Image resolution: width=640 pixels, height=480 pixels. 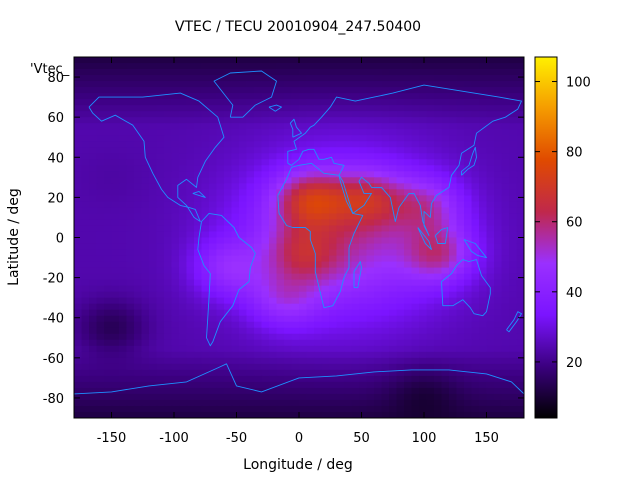 I want to click on x-tick-label: -50, so click(x=236, y=438).